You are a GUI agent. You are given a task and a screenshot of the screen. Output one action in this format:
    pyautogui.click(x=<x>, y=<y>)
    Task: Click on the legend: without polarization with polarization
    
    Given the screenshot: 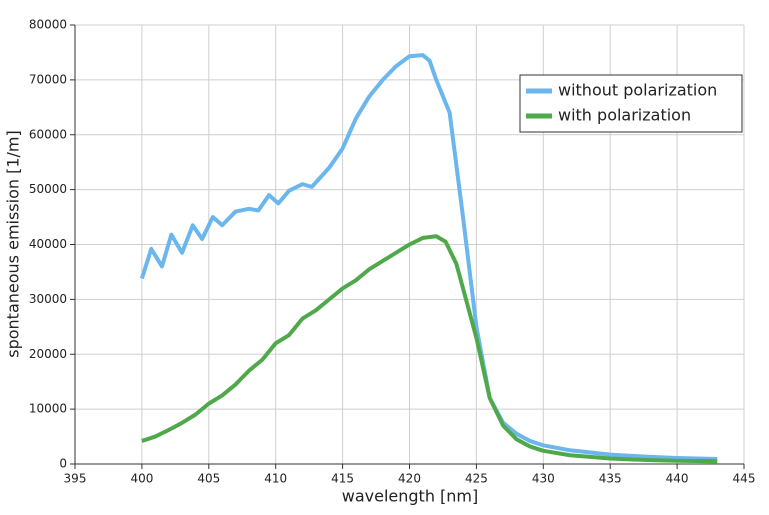 What is the action you would take?
    pyautogui.click(x=631, y=103)
    